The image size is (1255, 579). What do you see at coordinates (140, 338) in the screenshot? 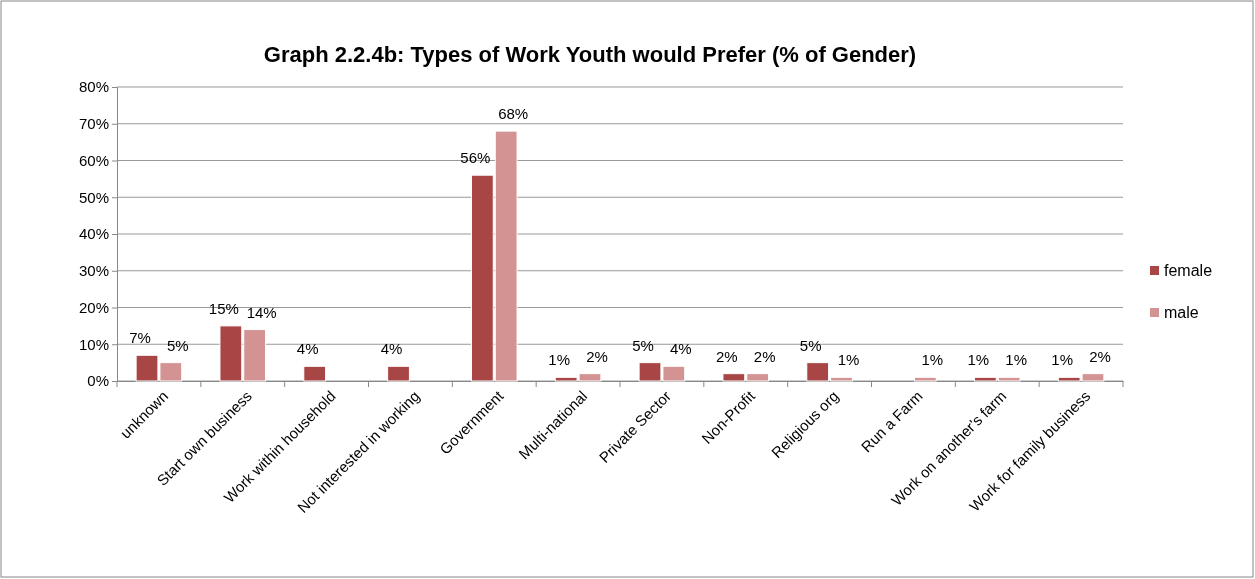
I see `data-label: 7%` at bounding box center [140, 338].